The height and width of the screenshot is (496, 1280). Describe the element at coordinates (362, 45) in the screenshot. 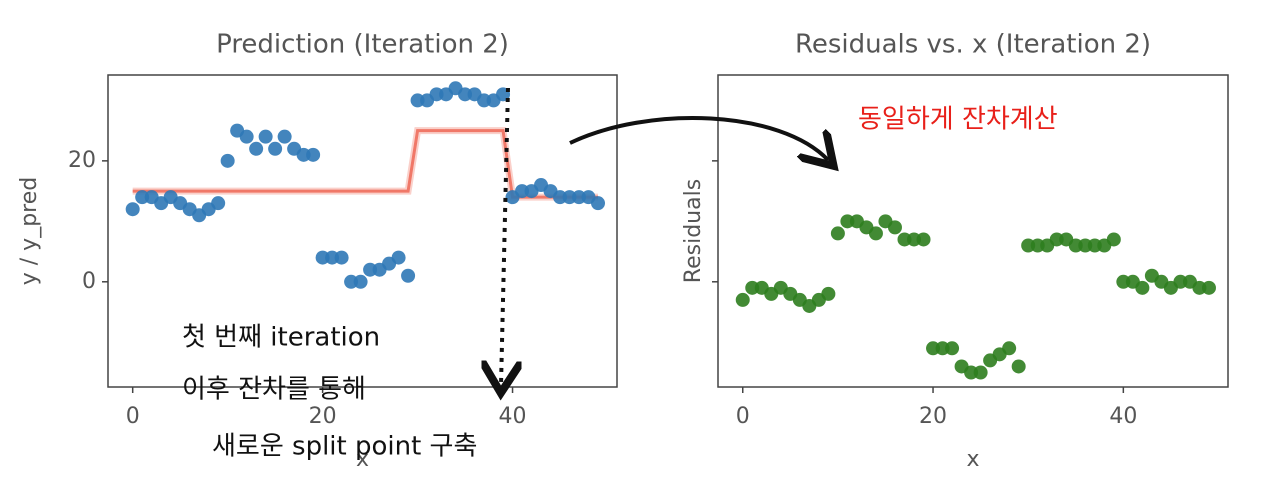

I see `chart-title: Prediction (Iteration 2)` at that location.